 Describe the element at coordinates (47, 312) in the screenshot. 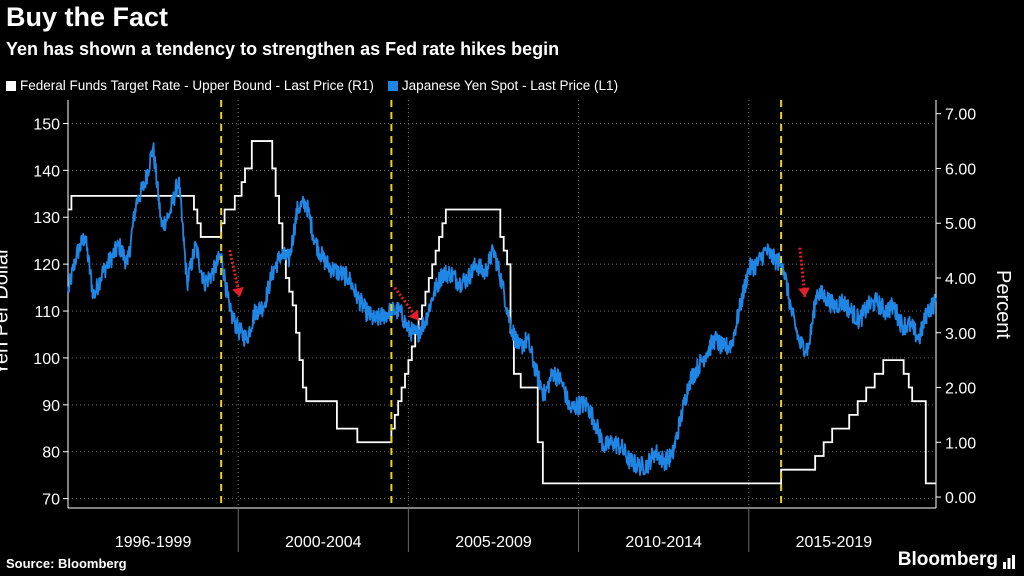

I see `left-tick-label: 110` at that location.